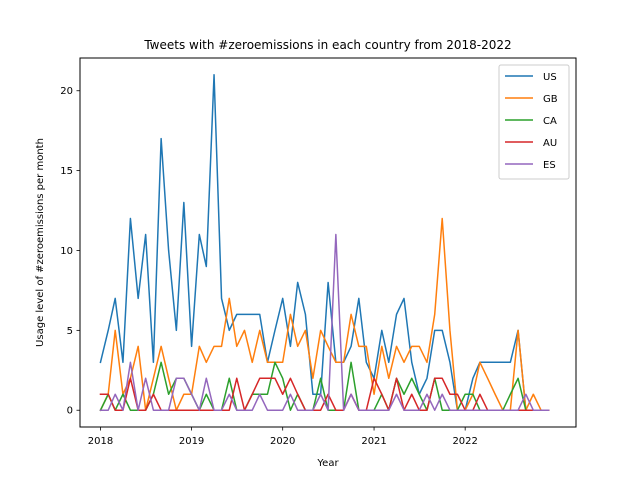 Image resolution: width=640 pixels, height=480 pixels. I want to click on legend-label-gb: GB, so click(550, 99).